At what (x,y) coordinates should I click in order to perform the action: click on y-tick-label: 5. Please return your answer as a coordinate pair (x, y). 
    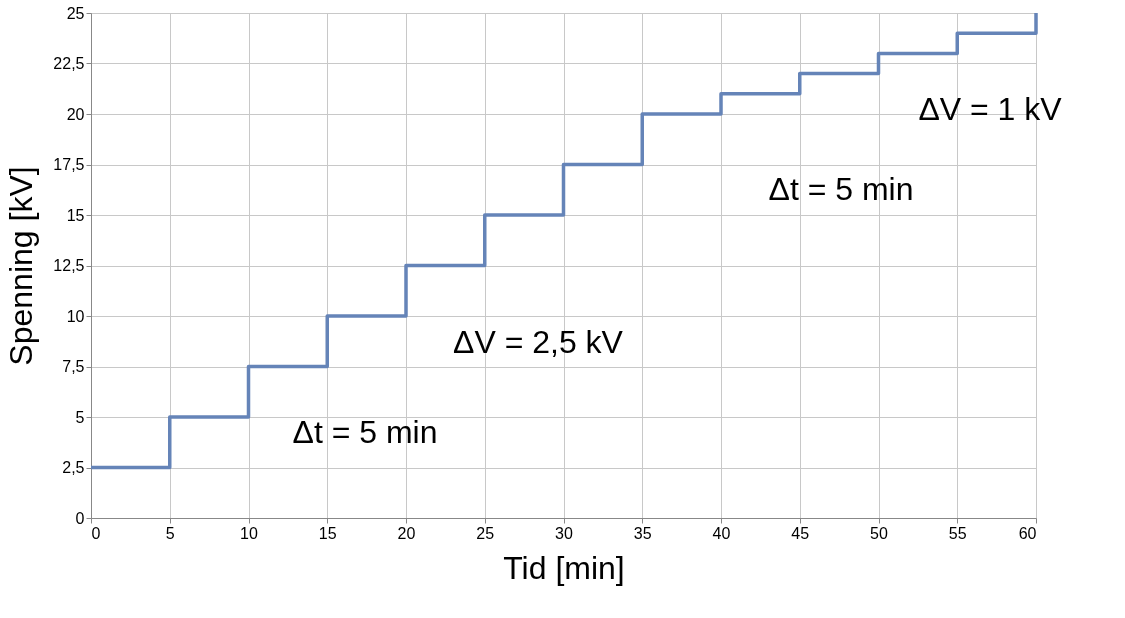
    Looking at the image, I should click on (80, 417).